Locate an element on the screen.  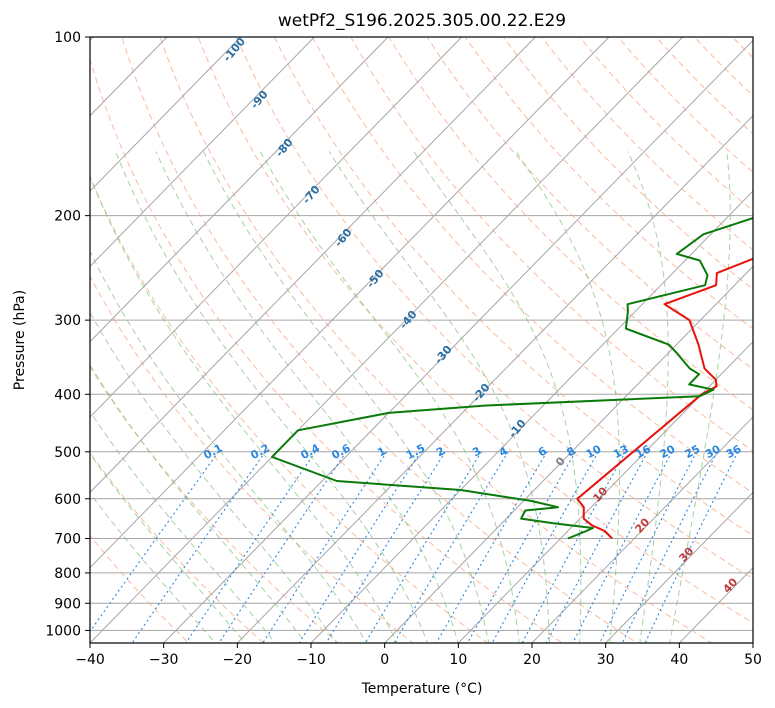
y-tick-label: 200 is located at coordinates (67, 217).